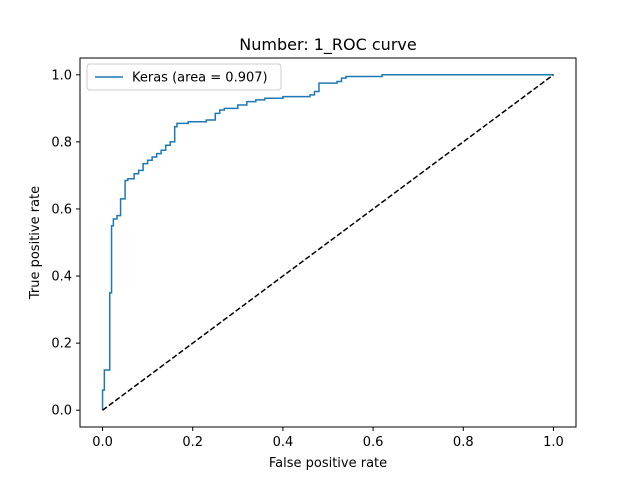  What do you see at coordinates (61, 75) in the screenshot?
I see `y-tick-label: 1.0` at bounding box center [61, 75].